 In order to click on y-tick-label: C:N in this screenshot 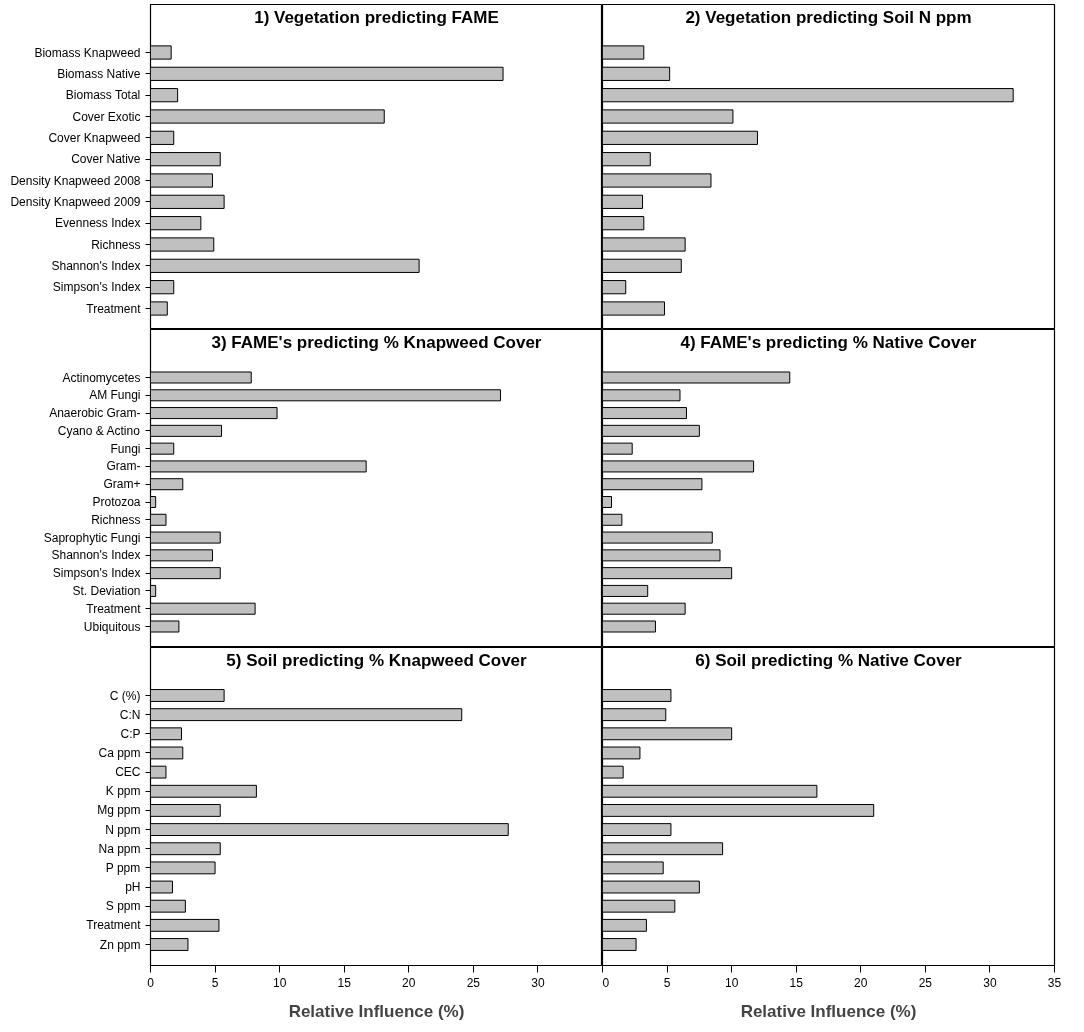, I will do `click(130, 714)`.